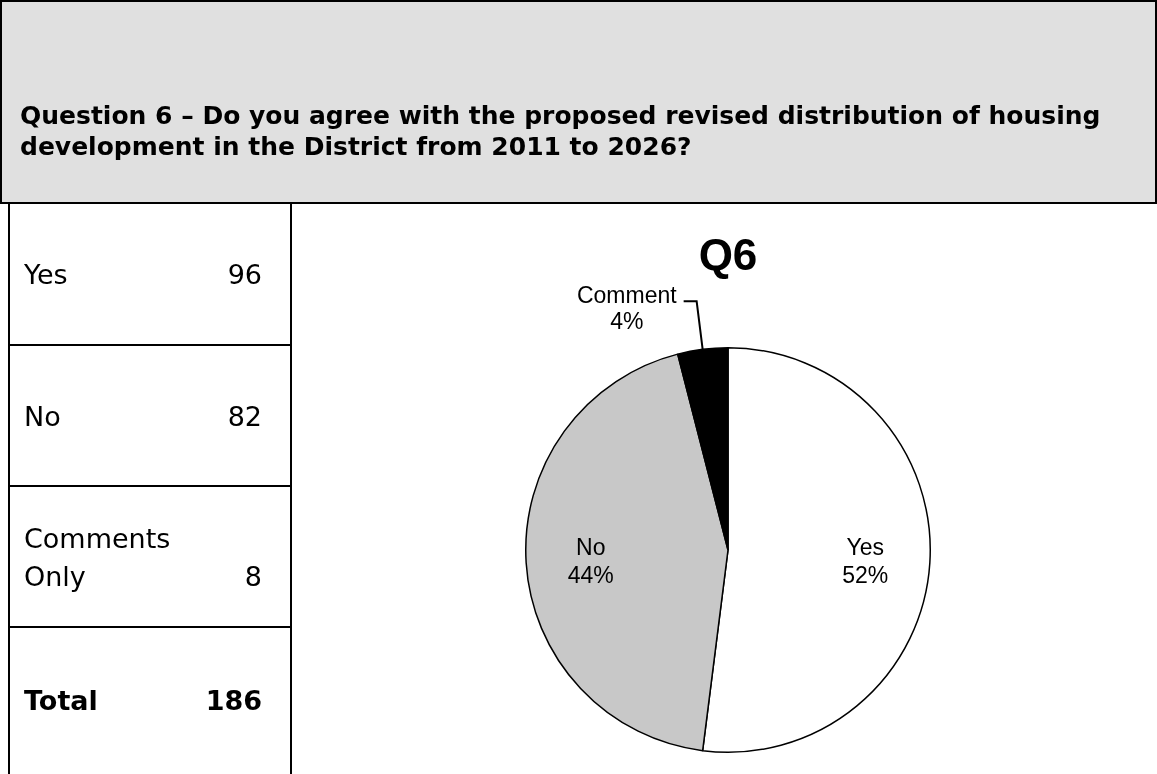 This screenshot has height=774, width=1157. What do you see at coordinates (244, 416) in the screenshot?
I see `text: 82` at bounding box center [244, 416].